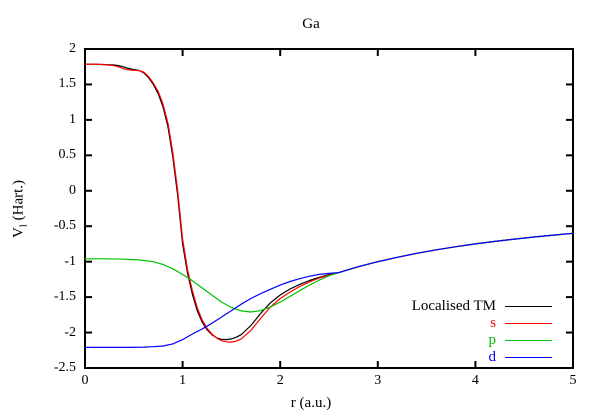  I want to click on y-tick-label: 0.5, so click(67, 155).